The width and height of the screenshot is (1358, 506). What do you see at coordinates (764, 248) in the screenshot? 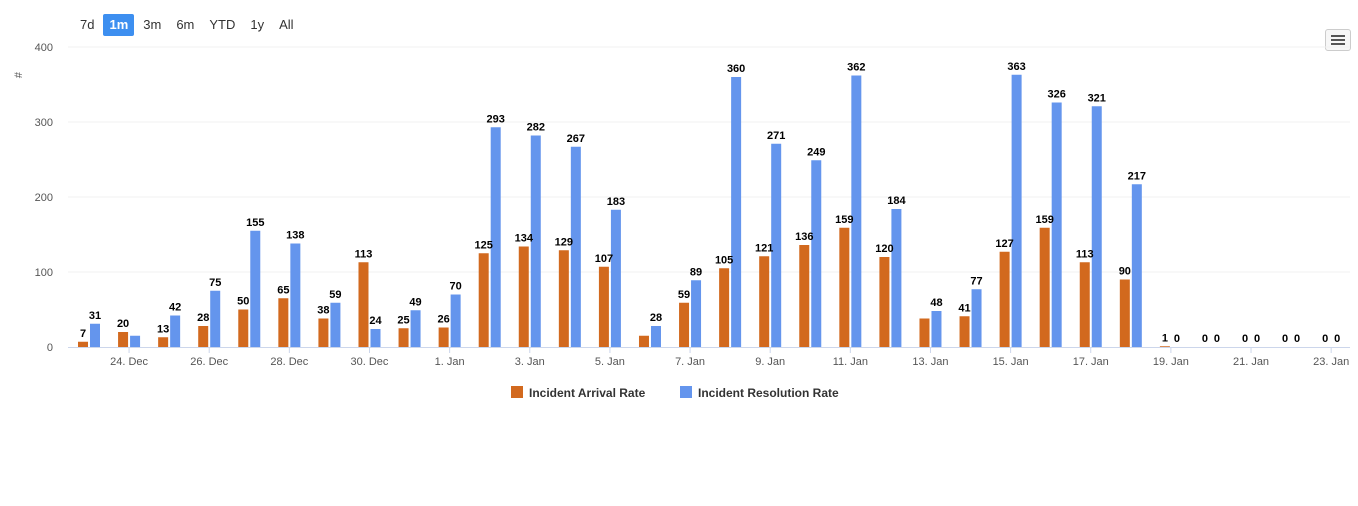
I see `data-label: 121` at bounding box center [764, 248].